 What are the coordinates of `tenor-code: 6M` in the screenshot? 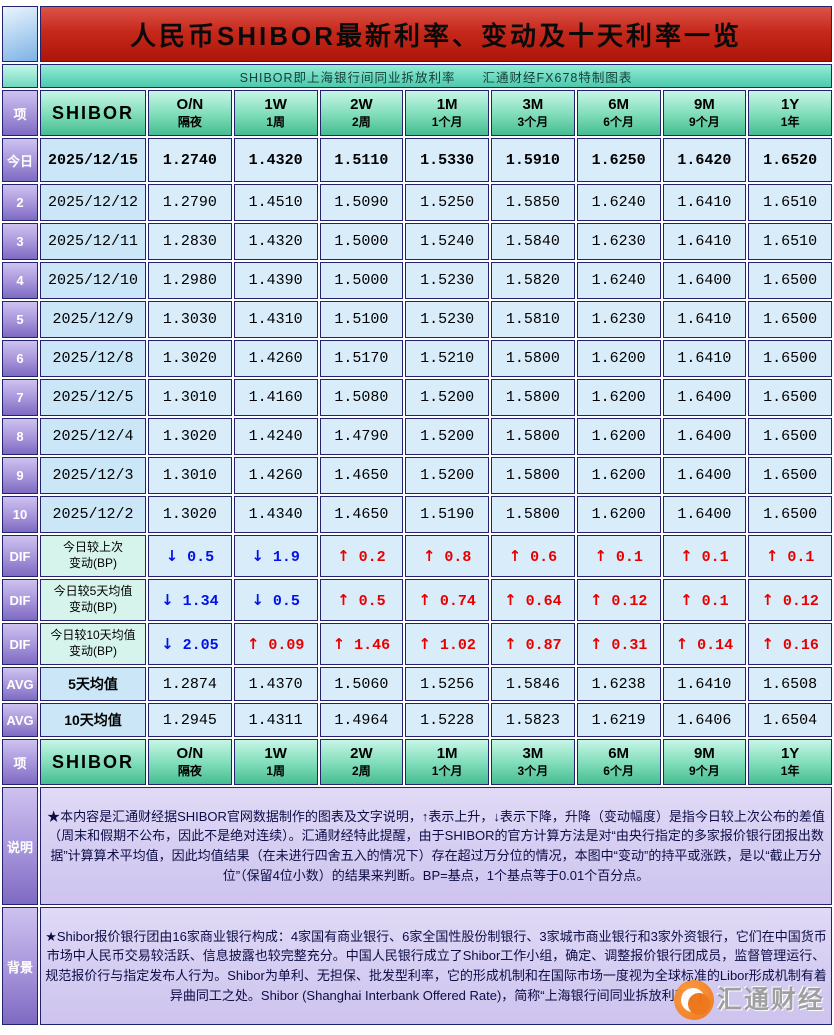 It's located at (619, 105).